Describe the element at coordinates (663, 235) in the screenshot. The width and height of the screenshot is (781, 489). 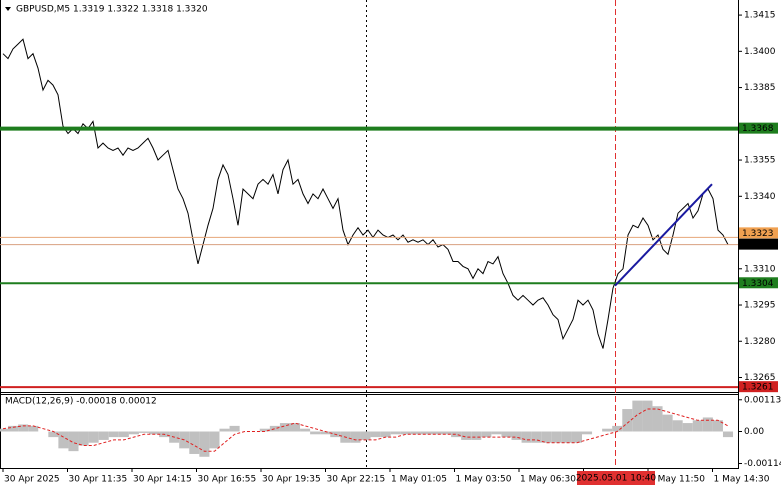
I see `trend-line` at that location.